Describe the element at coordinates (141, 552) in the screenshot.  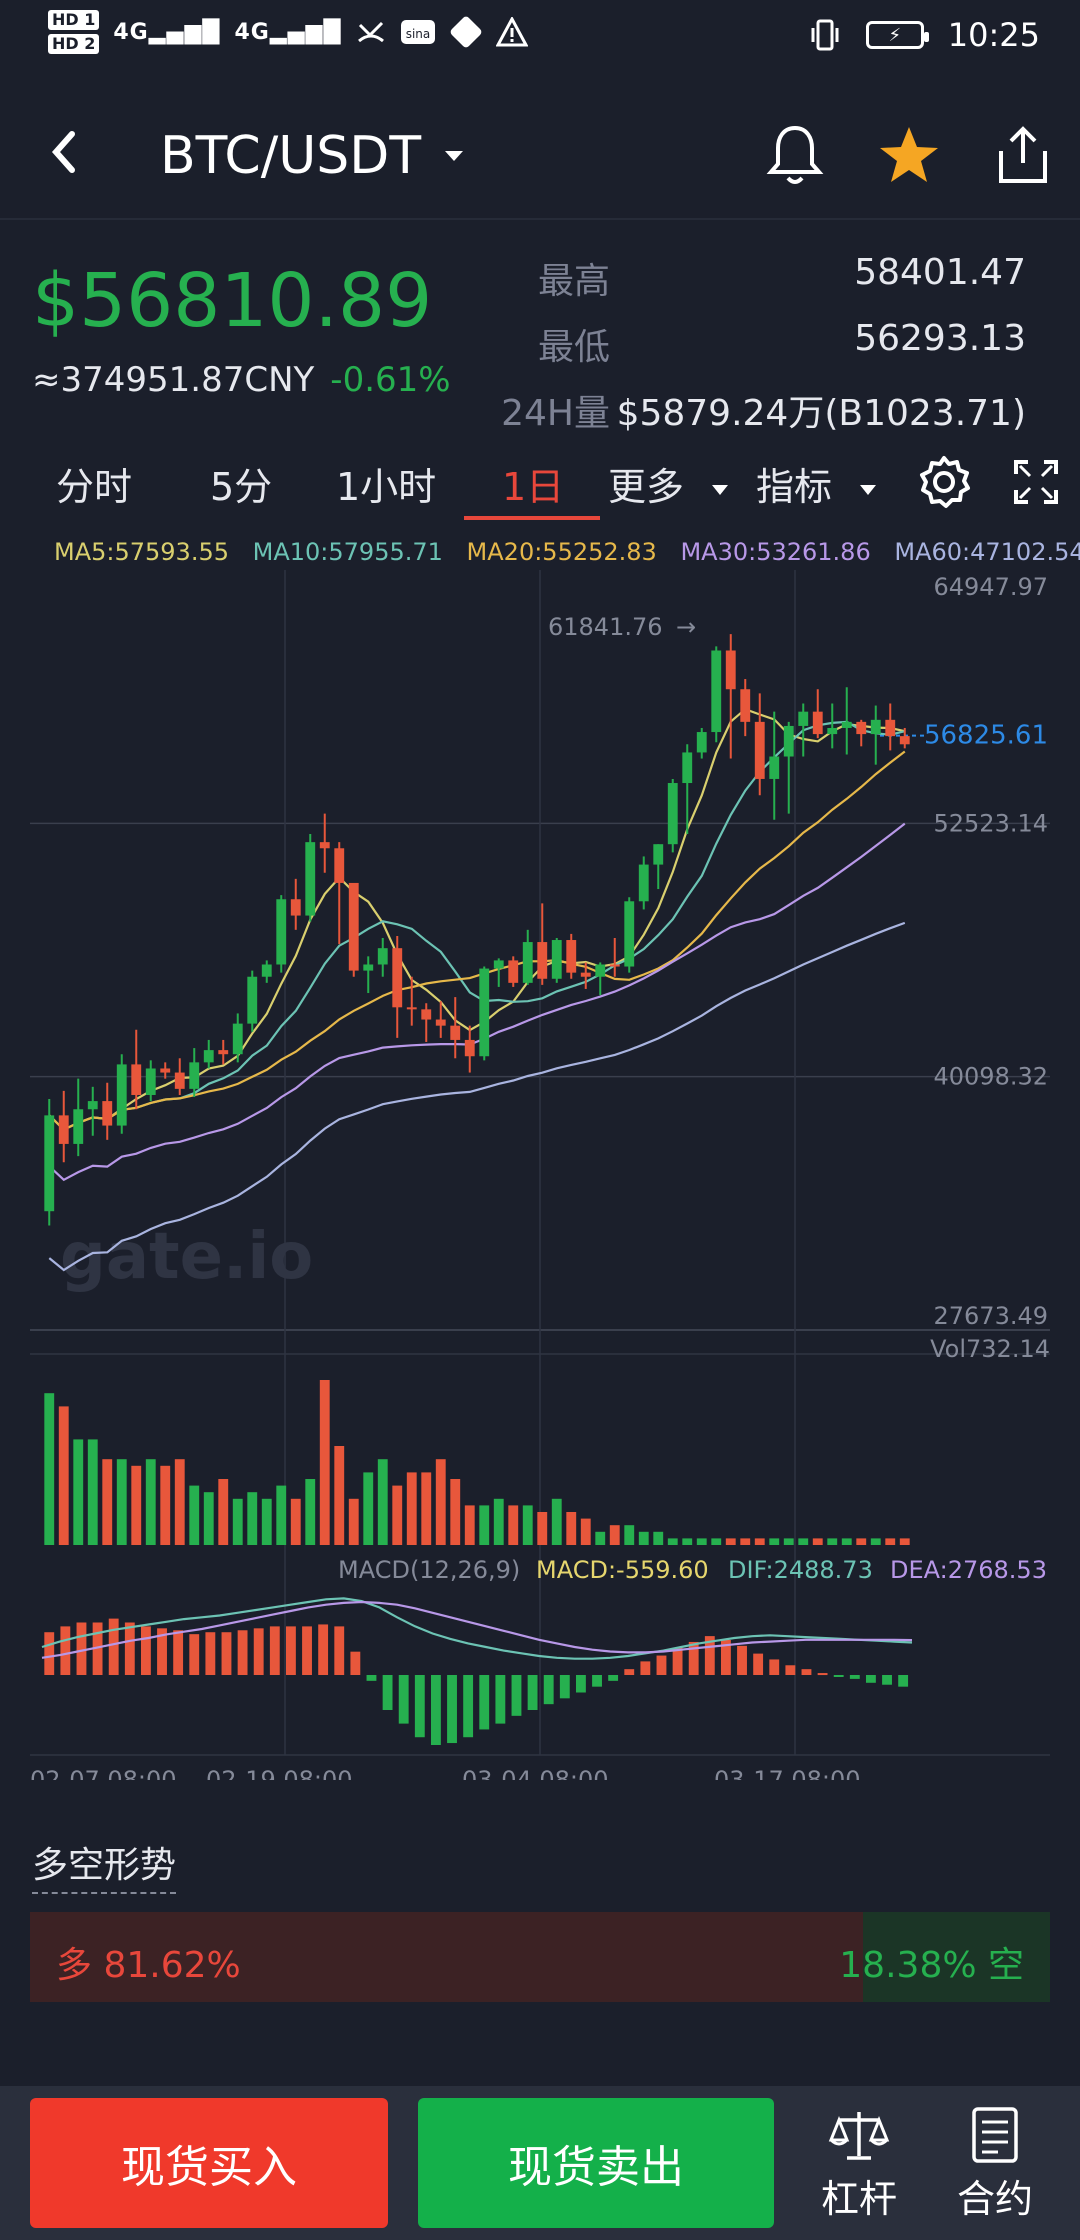
I see `ma5-label: MA5:57593.55` at that location.